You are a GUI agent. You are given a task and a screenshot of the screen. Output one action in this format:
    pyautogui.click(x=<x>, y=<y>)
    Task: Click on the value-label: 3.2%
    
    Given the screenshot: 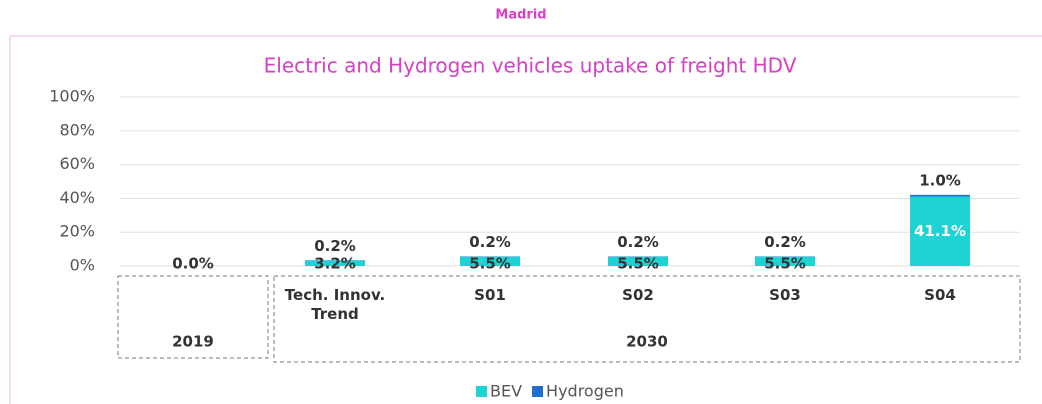 What is the action you would take?
    pyautogui.click(x=335, y=264)
    